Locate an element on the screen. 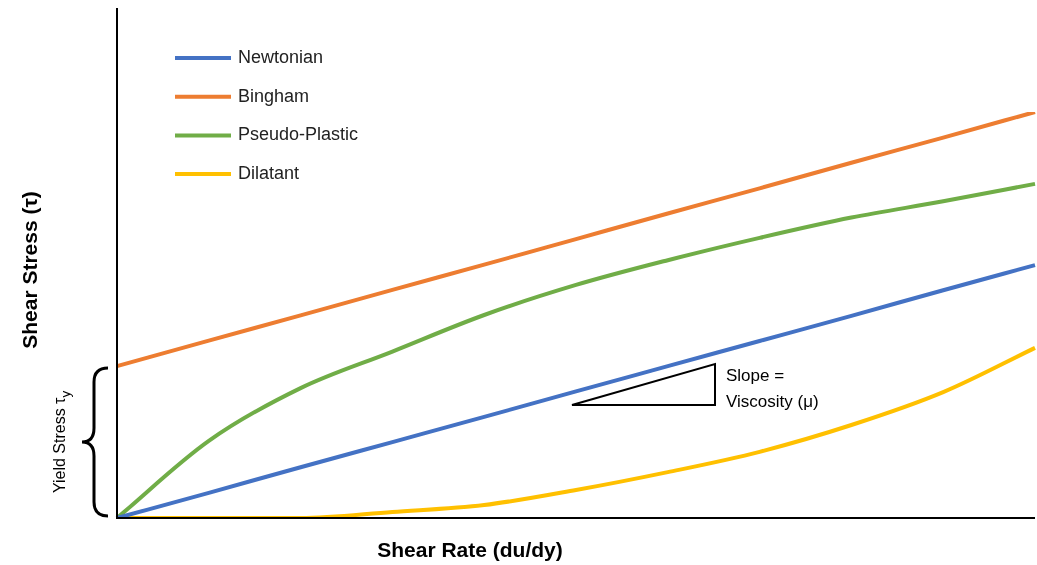  legend-label: Pseudo-Plastic is located at coordinates (298, 134).